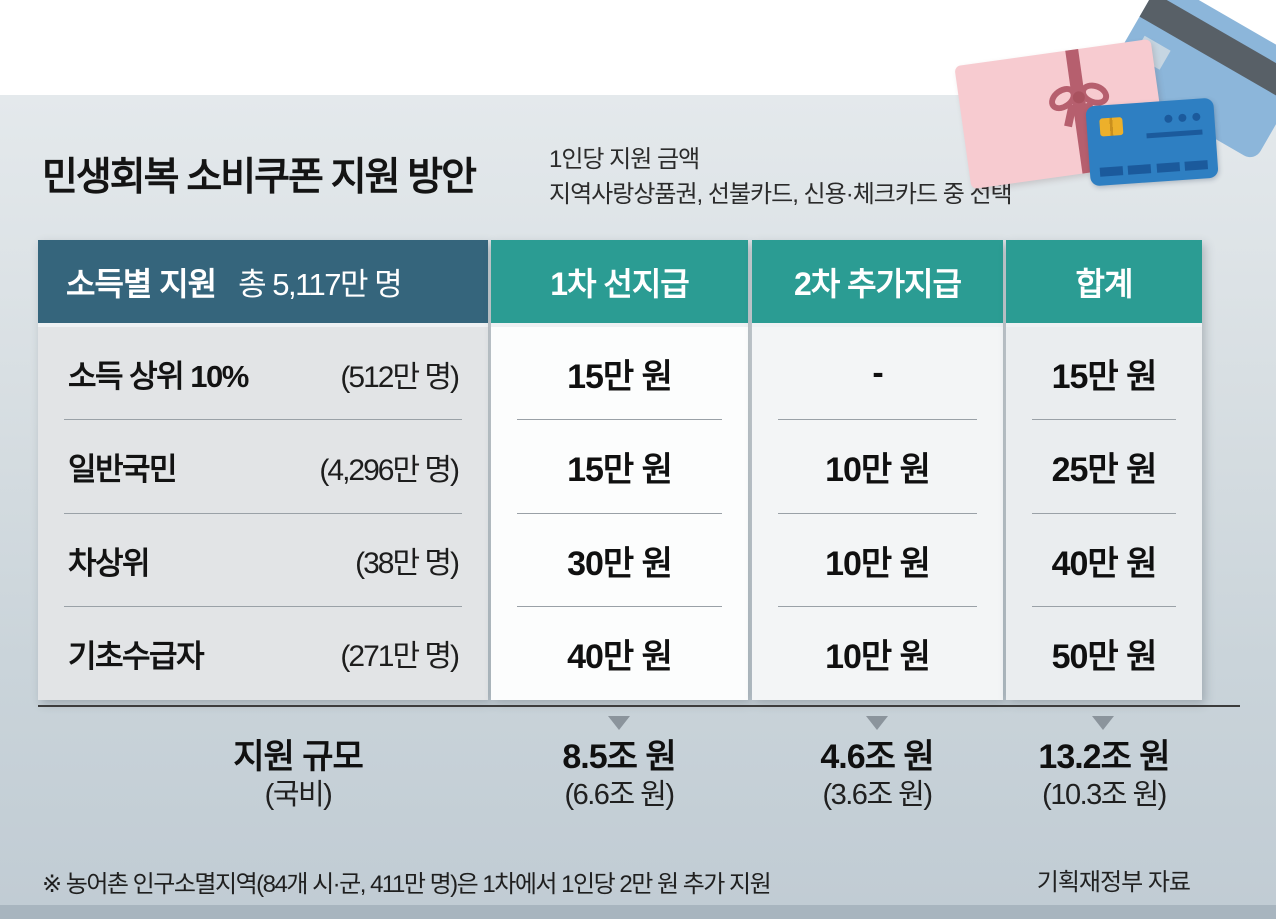 The width and height of the screenshot is (1276, 919). Describe the element at coordinates (781, 177) in the screenshot. I see `page-subtitle: 1인당 지원 금액 지역사랑상품권, 선불카드, 신용·체크카드 중 선택` at that location.